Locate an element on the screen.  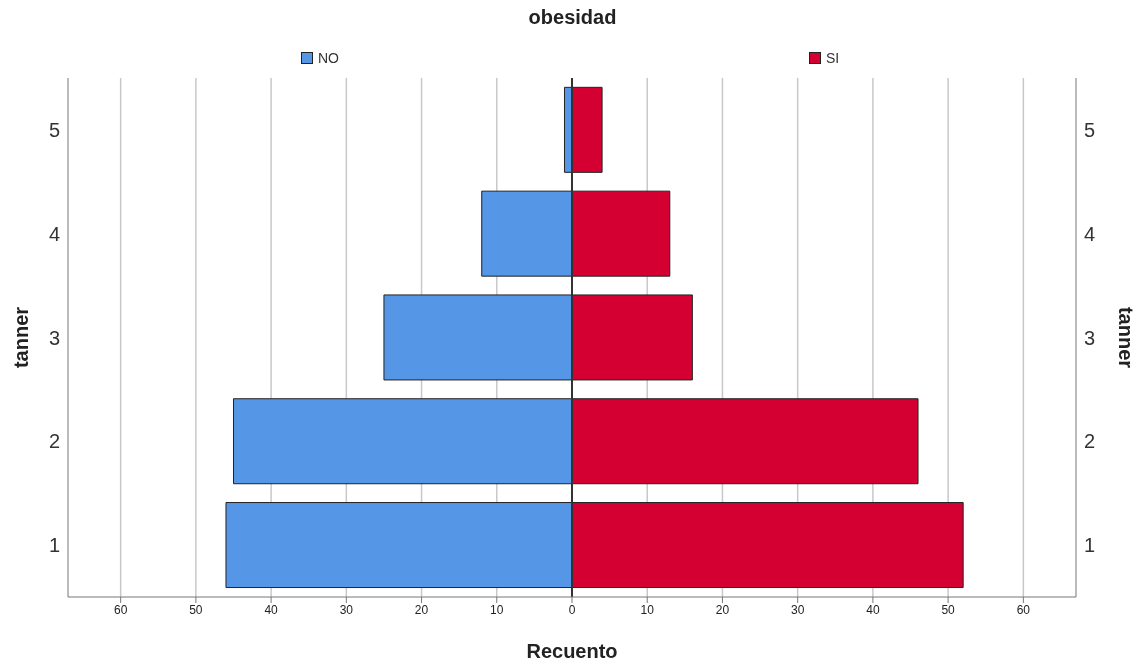
y2-axis-title: tanner is located at coordinates (1125, 337).